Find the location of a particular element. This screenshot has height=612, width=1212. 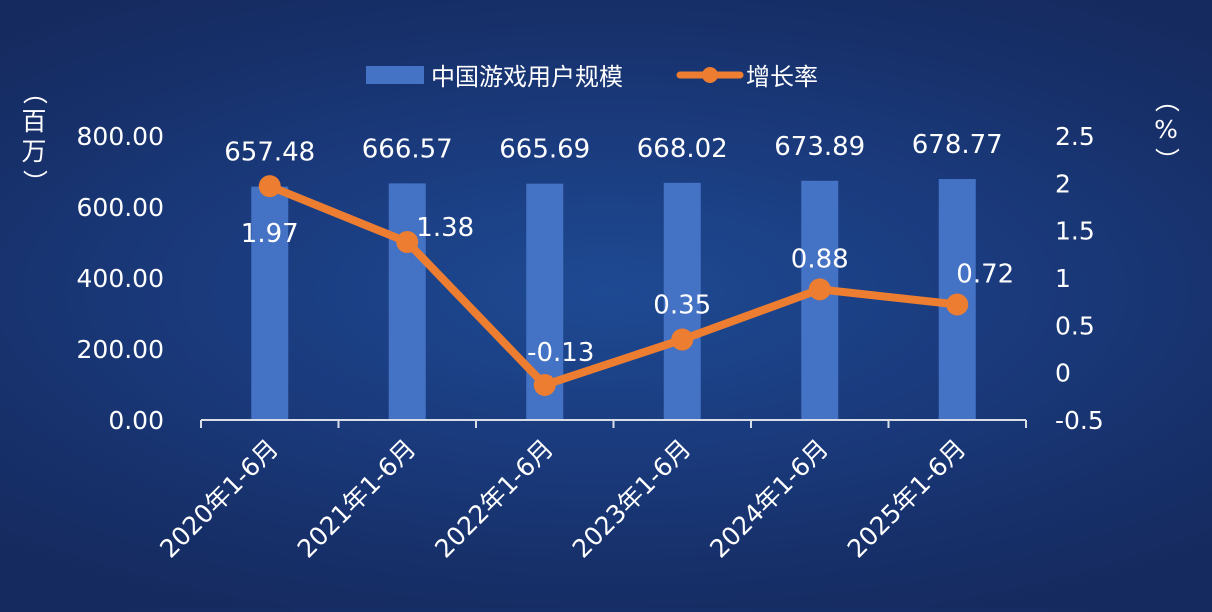

growth-value-label: 1.38 is located at coordinates (445, 228).